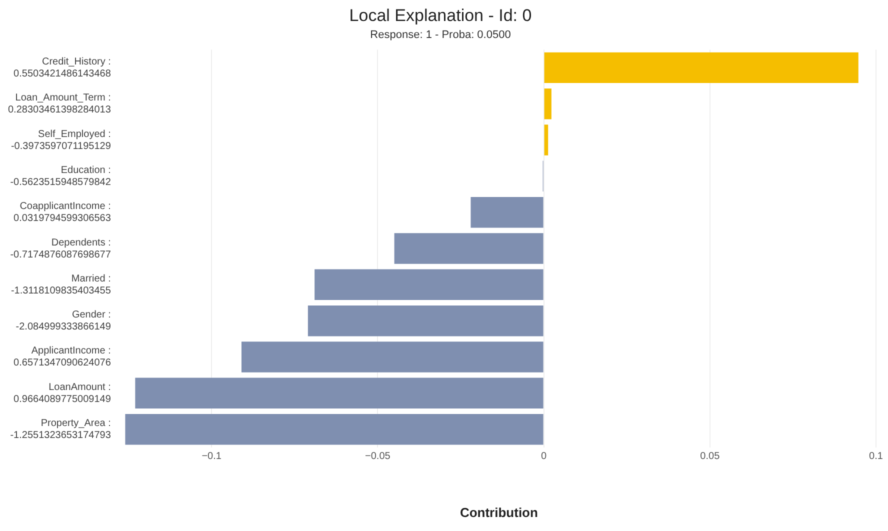 The width and height of the screenshot is (888, 531). Describe the element at coordinates (440, 35) in the screenshot. I see `chart-subtitle: Response: 1 - Proba: 0.0500` at that location.